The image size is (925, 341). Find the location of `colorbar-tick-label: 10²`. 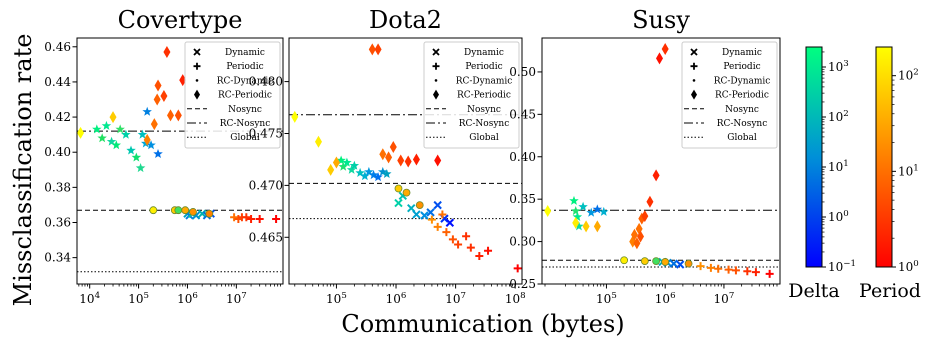

colorbar-tick-label: 10² is located at coordinates (838, 116).